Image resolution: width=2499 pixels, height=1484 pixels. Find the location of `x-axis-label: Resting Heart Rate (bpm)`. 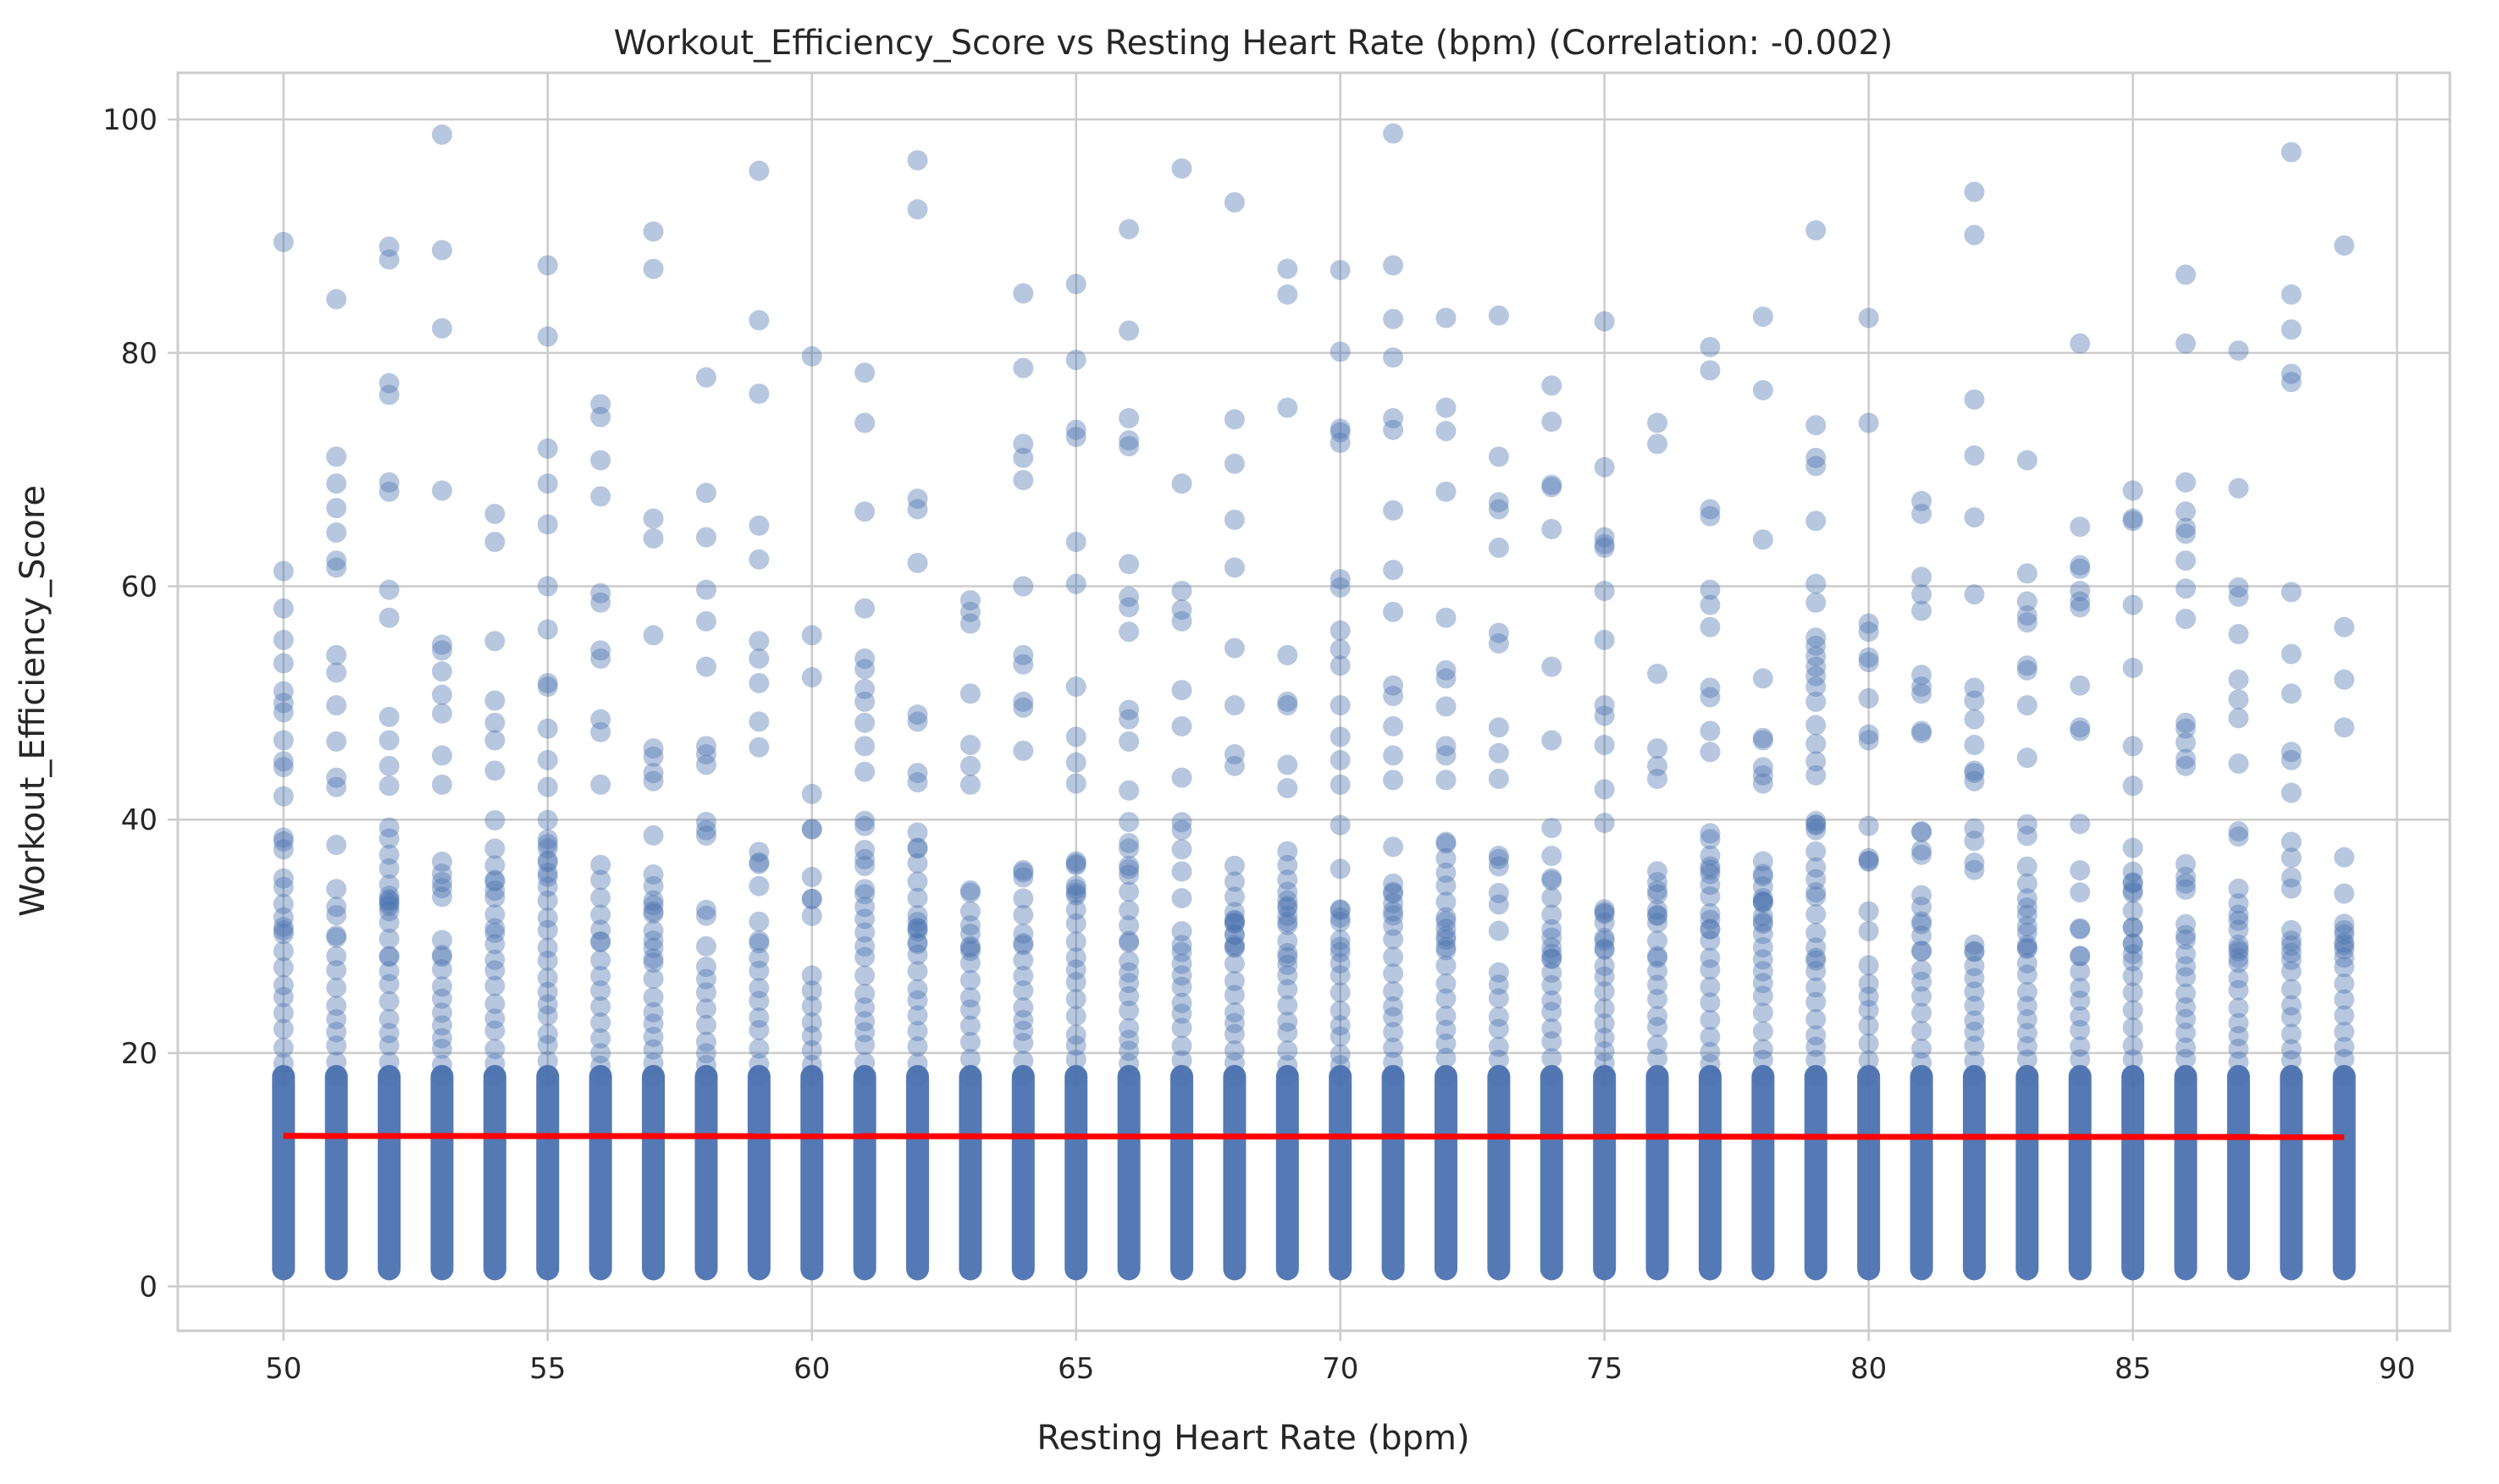

x-axis-label: Resting Heart Rate (bpm) is located at coordinates (1253, 1438).